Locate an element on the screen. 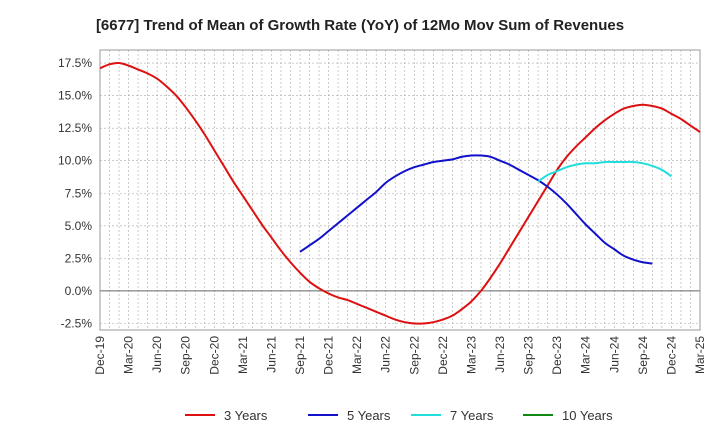 This screenshot has height=445, width=720. y-tick-label: 0.0% is located at coordinates (79, 291).